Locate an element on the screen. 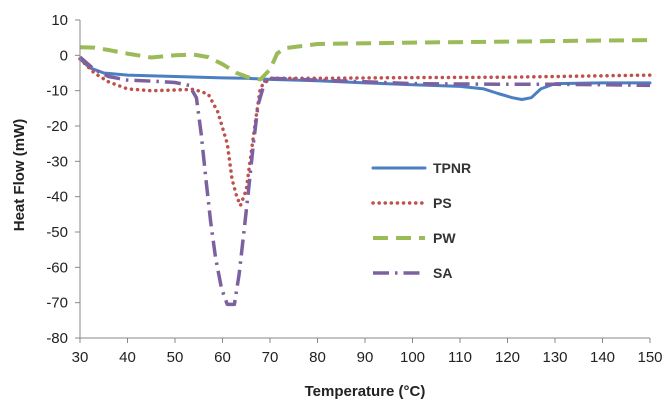 This screenshot has width=665, height=403. y-tick-label: -60 is located at coordinates (57, 267).